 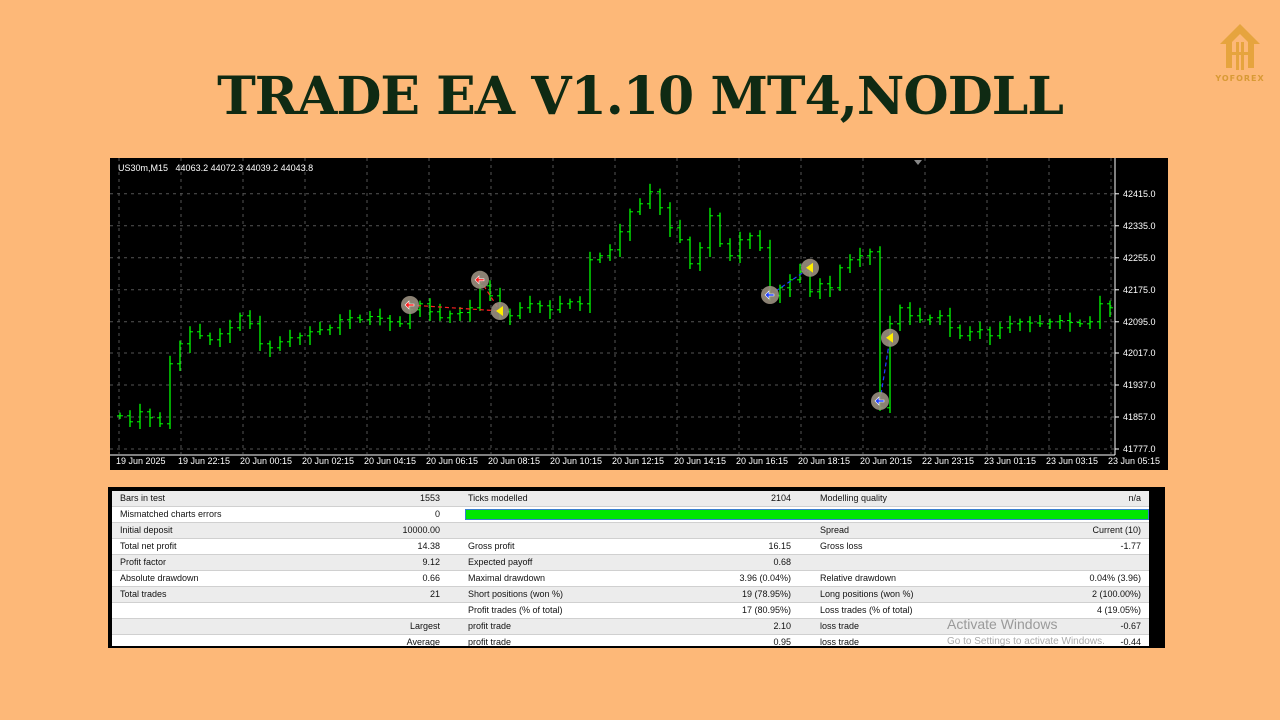 What do you see at coordinates (1139, 385) in the screenshot?
I see `y-tick-label: 41937.0` at bounding box center [1139, 385].